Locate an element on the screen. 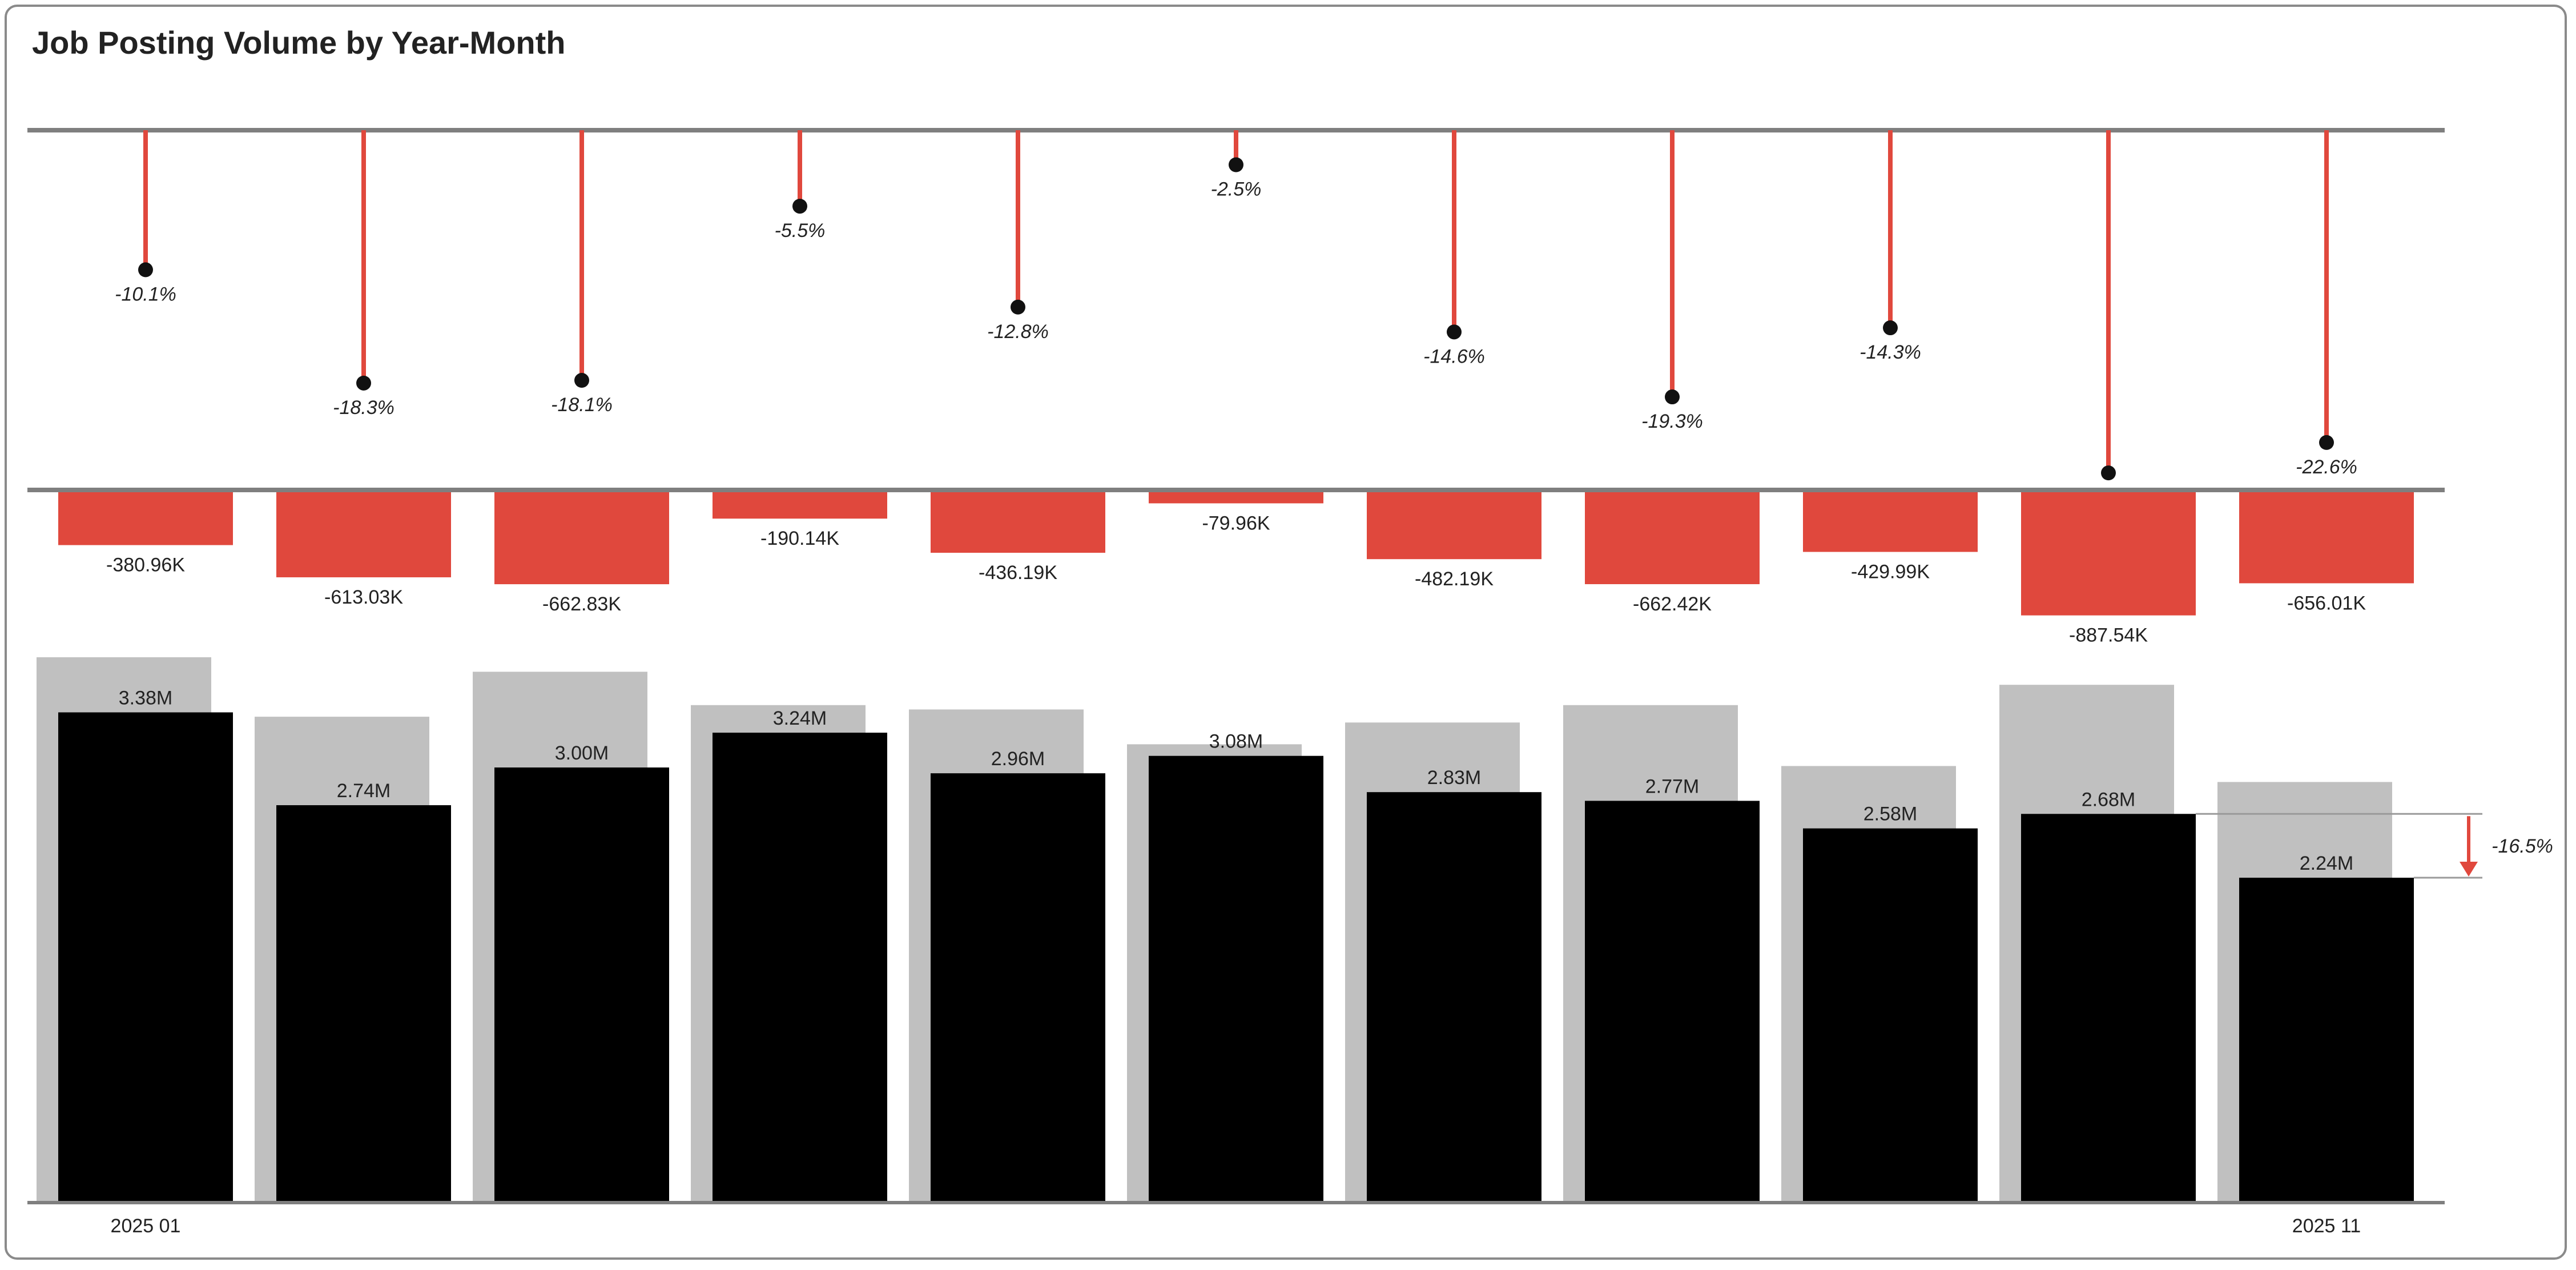 The width and height of the screenshot is (2576, 1270). pct-label: -12.8% is located at coordinates (1018, 332).